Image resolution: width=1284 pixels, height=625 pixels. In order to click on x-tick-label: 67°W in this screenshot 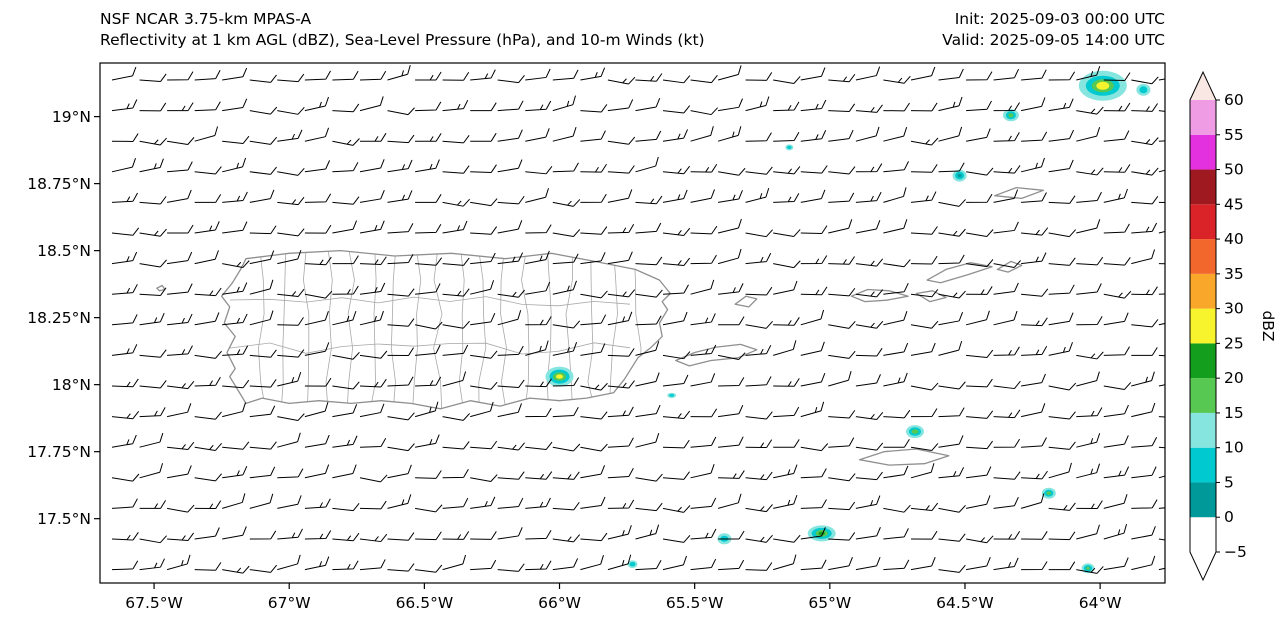, I will do `click(289, 603)`.